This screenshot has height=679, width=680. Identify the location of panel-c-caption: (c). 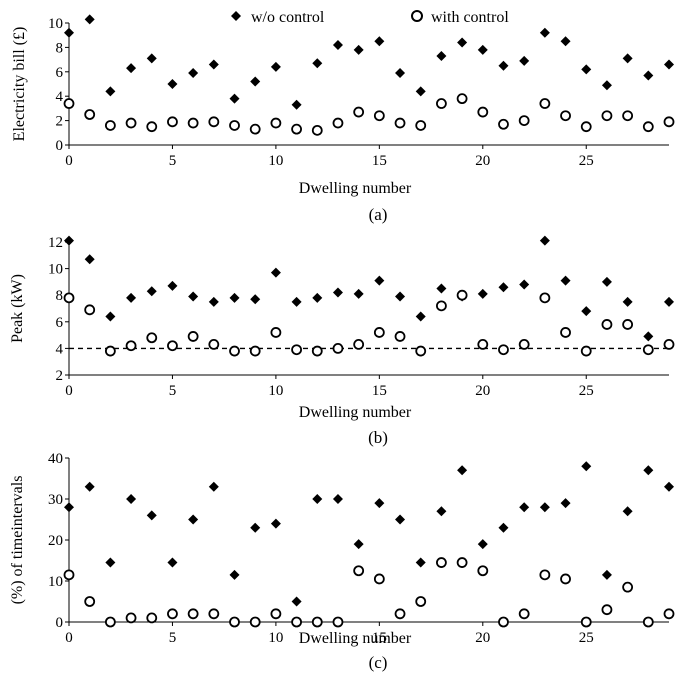
(378, 662).